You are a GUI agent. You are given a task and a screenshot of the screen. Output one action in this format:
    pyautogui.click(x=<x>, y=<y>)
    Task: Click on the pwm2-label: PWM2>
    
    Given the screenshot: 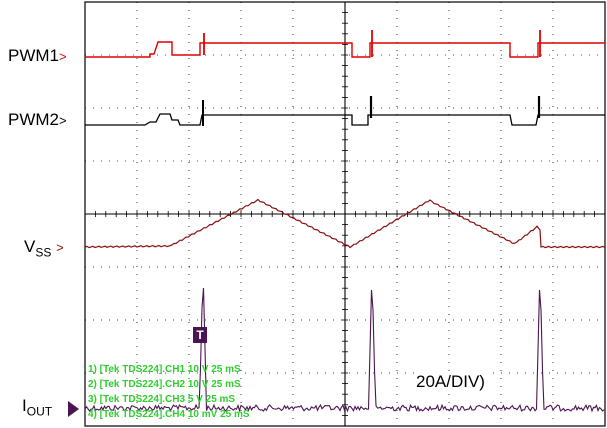 What is the action you would take?
    pyautogui.click(x=37, y=120)
    